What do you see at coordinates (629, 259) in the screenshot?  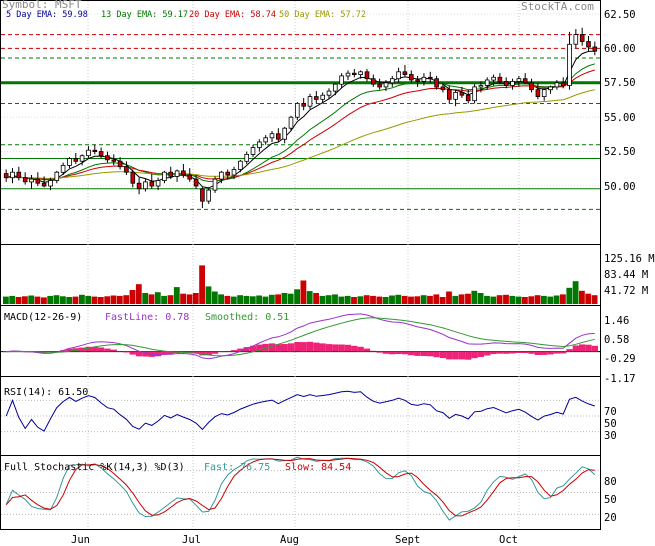 I see `volume-tick-label: 125.16 M` at bounding box center [629, 259].